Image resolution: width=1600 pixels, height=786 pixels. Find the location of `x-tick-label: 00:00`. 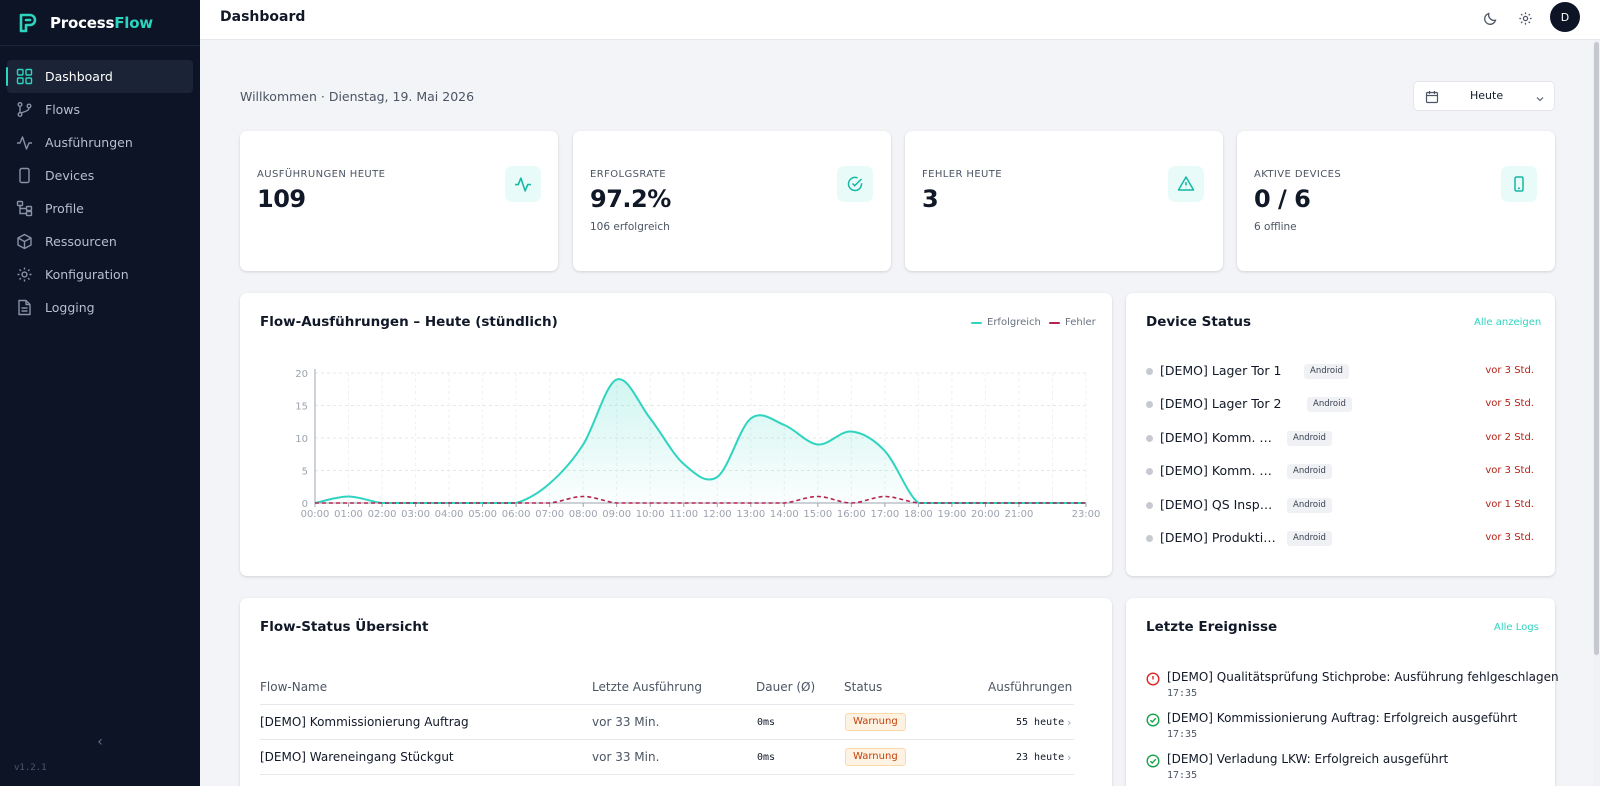

x-tick-label: 00:00 is located at coordinates (315, 514).